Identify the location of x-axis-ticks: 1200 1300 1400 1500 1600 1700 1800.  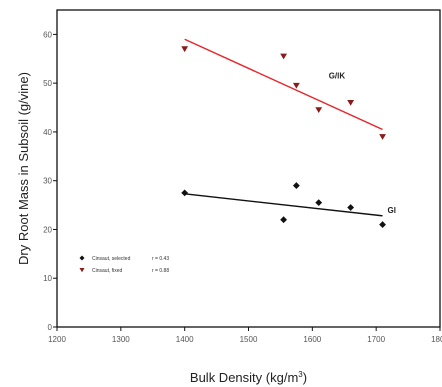
(245, 335).